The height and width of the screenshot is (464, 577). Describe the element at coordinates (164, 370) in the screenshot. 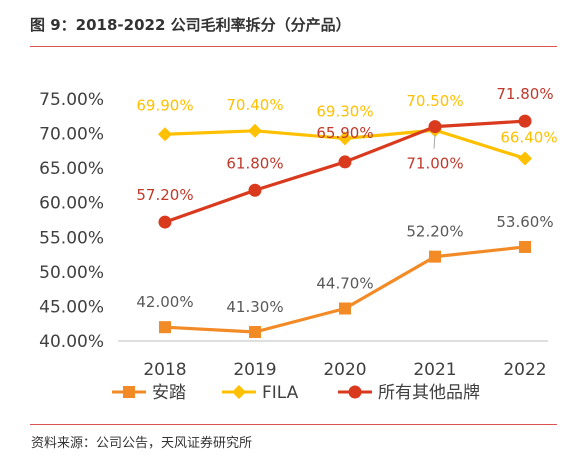

I see `x-tick-label: 2018` at that location.